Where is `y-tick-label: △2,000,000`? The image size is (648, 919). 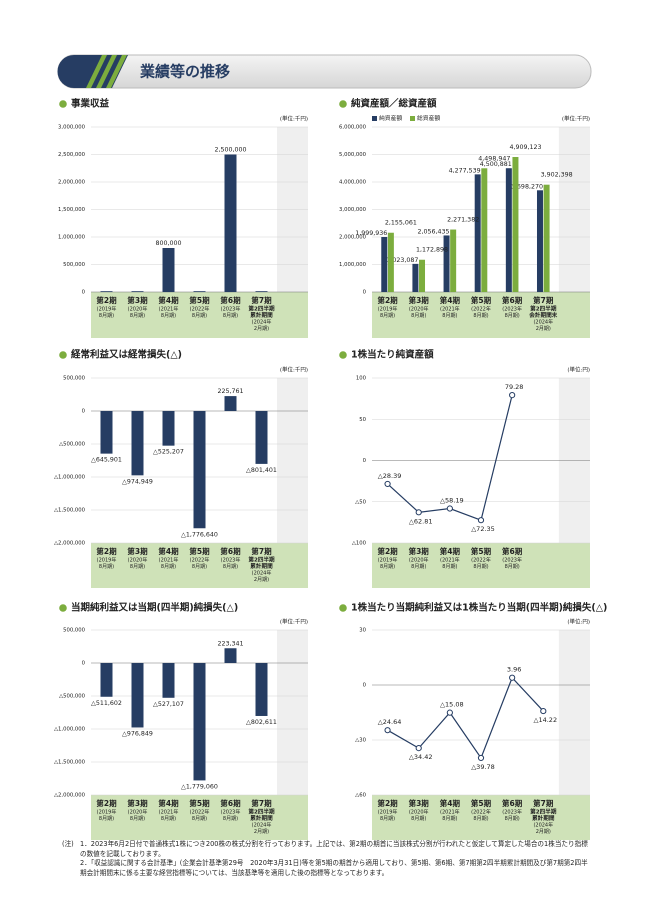
y-tick-label: △2,000,000 is located at coordinates (70, 544).